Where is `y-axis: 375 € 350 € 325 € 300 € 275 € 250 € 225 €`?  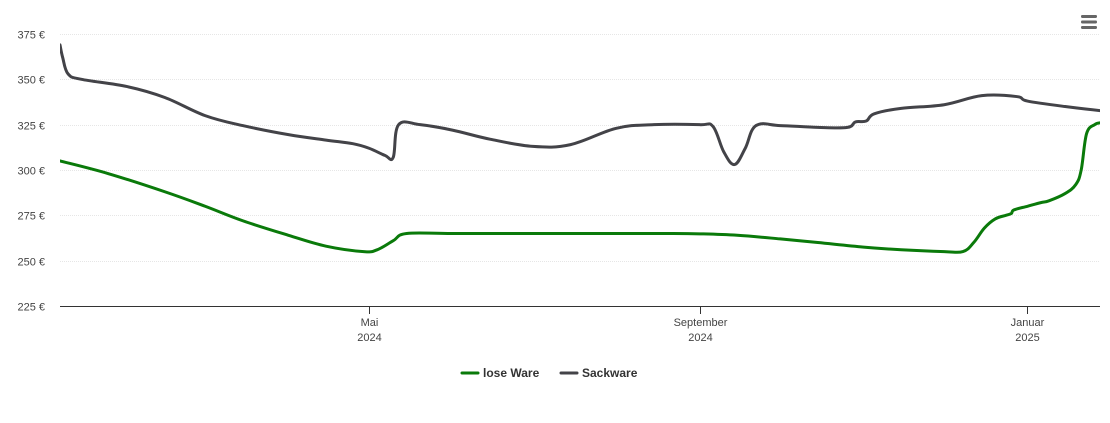
y-axis: 375 € 350 € 325 € 300 € 275 € 250 € 225 € is located at coordinates (31, 172).